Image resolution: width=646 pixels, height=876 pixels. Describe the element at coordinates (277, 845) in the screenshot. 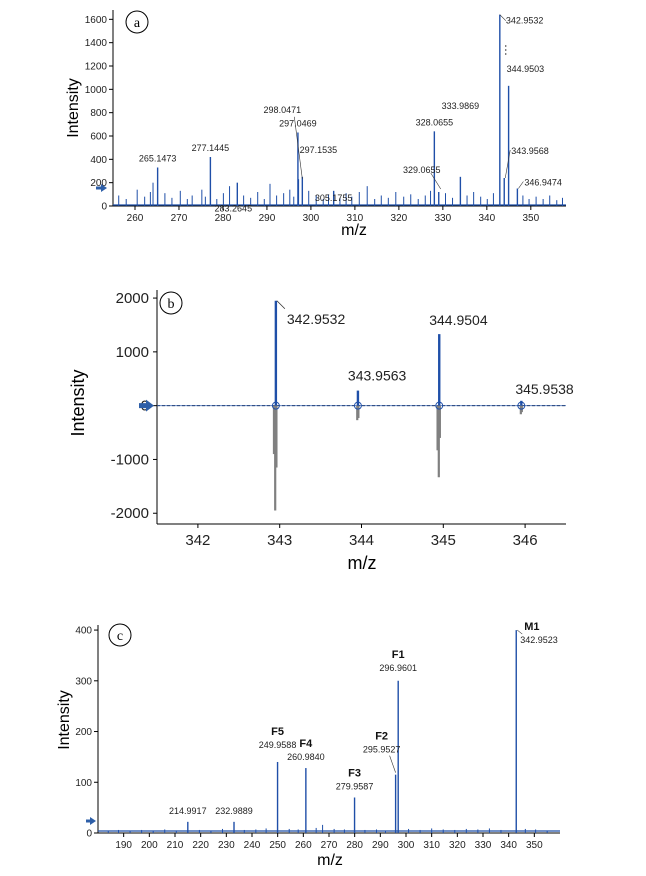

I see `x-tick-label: 250` at that location.